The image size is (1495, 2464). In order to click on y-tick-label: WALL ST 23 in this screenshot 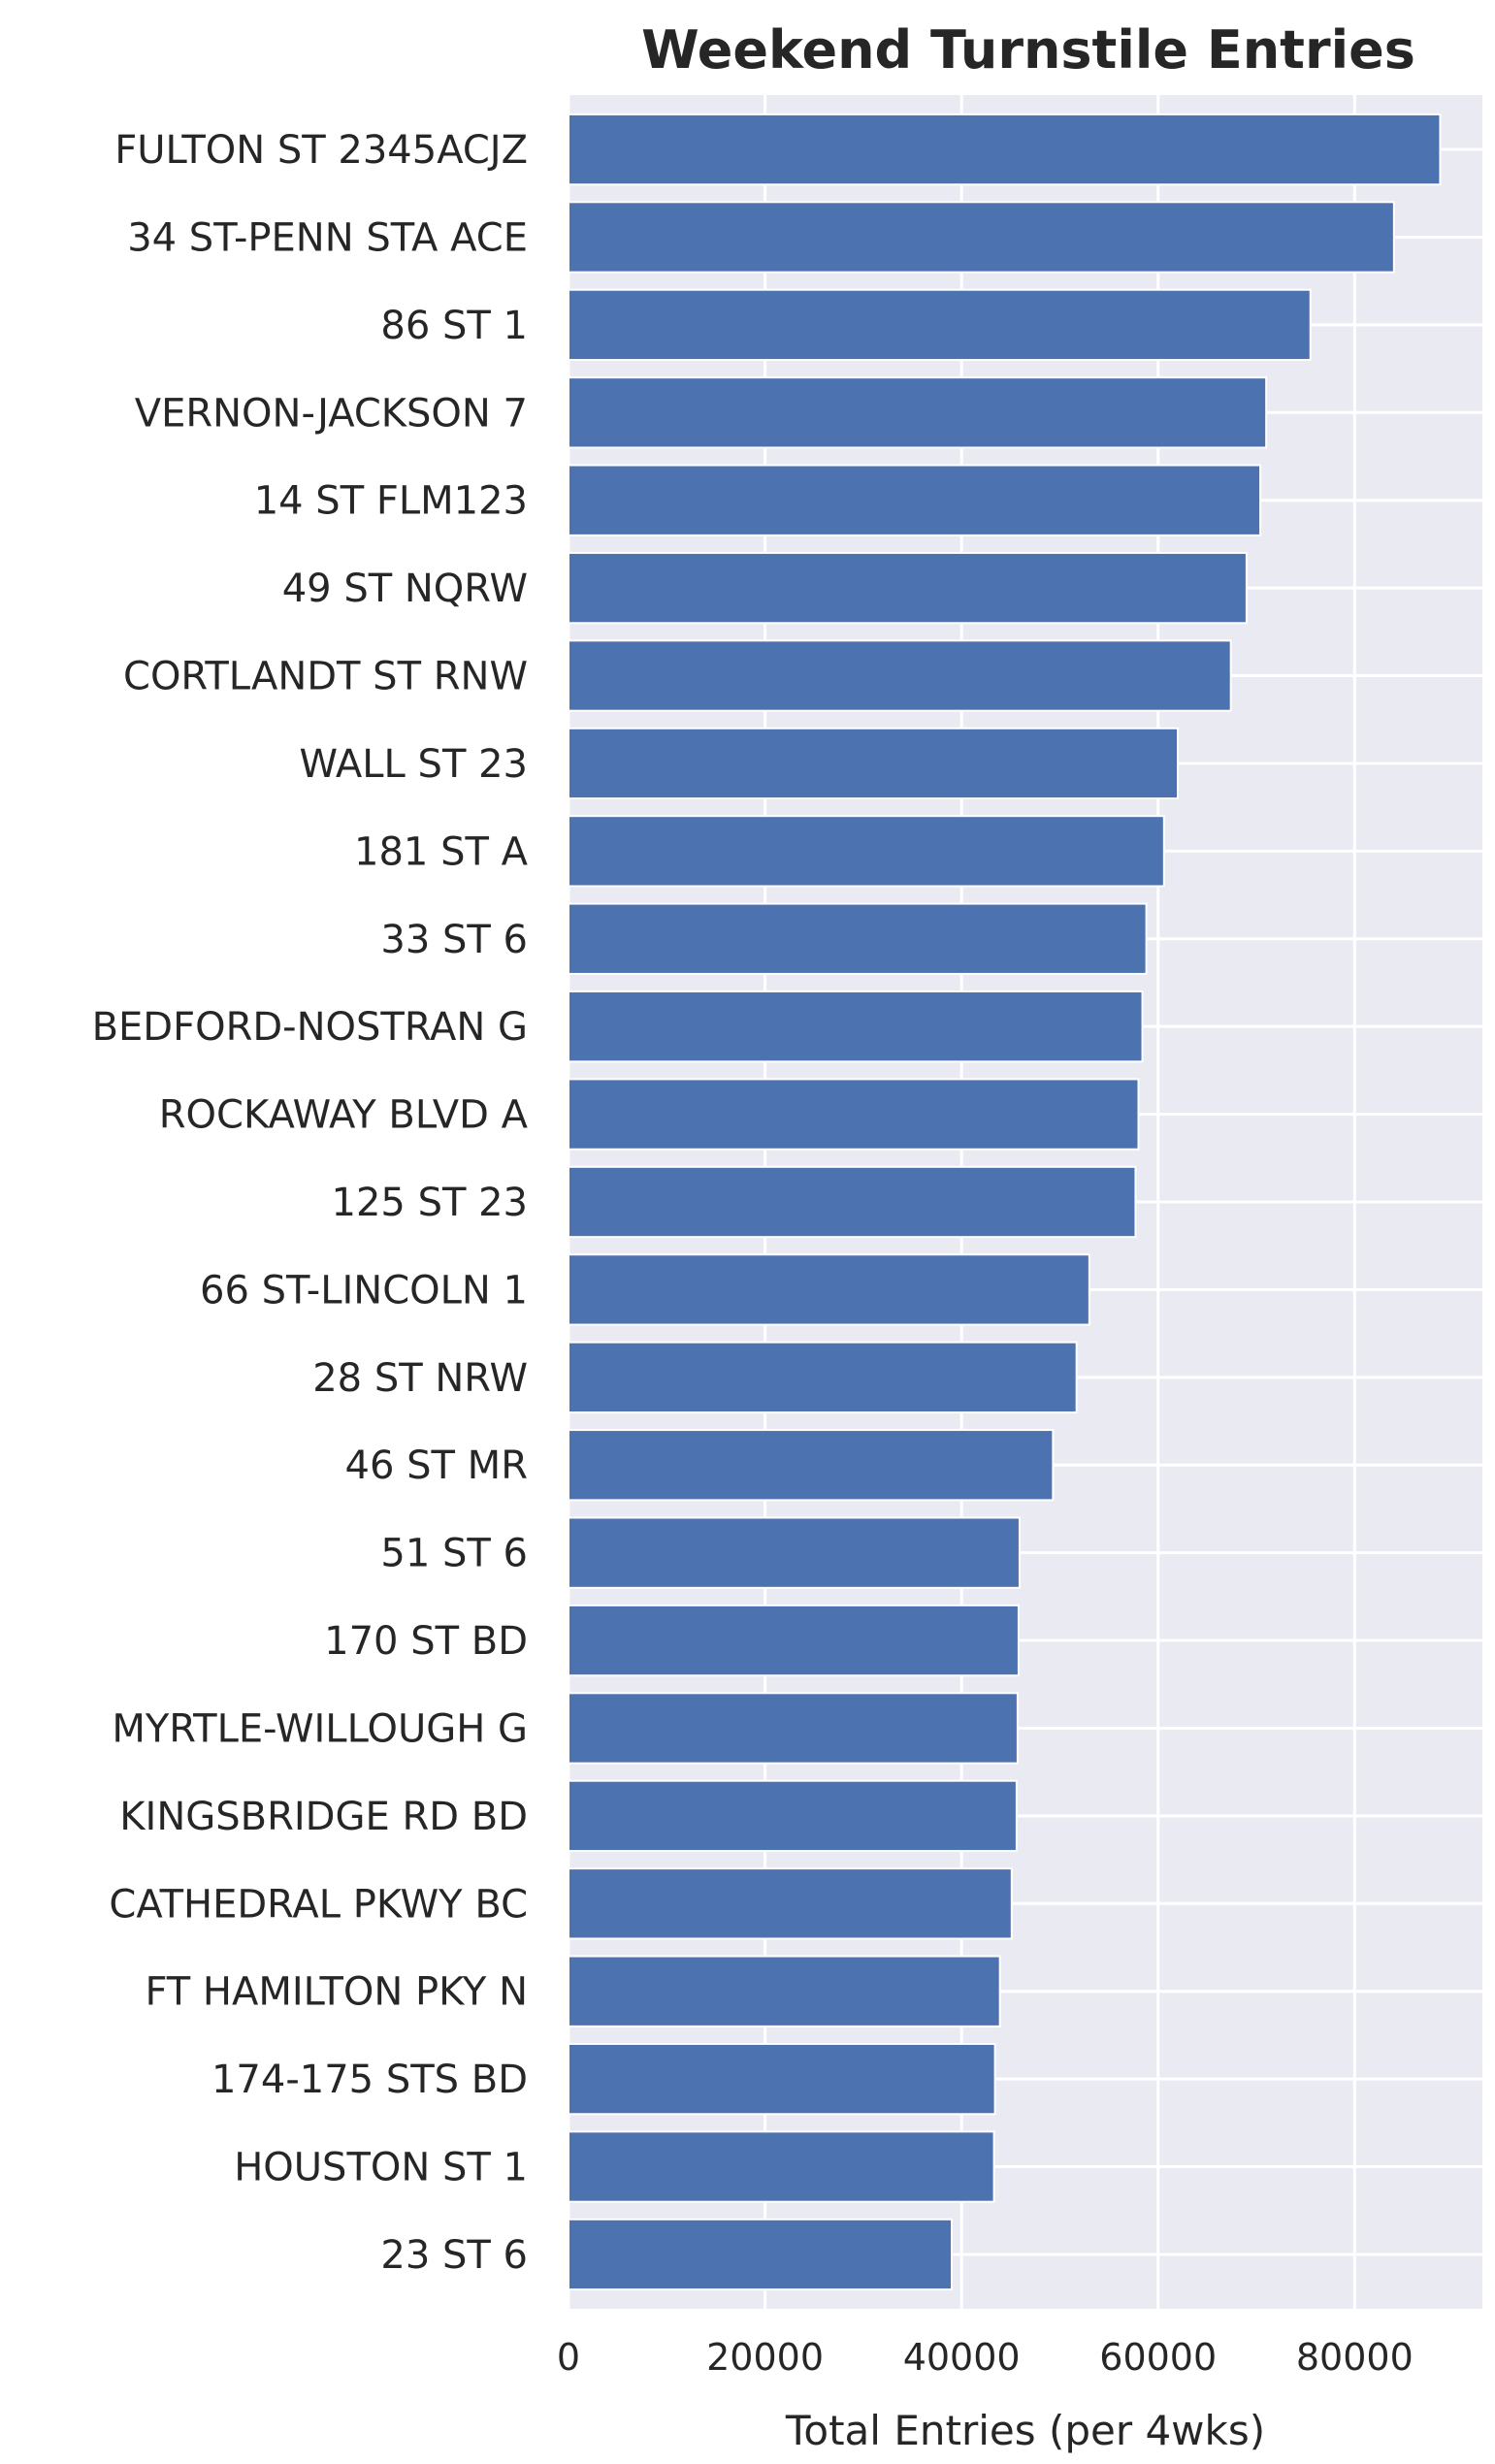, I will do `click(414, 765)`.